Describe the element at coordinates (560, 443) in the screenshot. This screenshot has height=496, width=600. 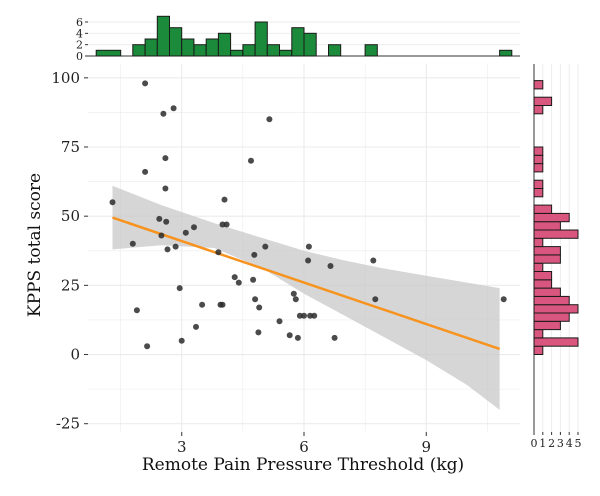
I see `y-hist-tick-label: 3` at that location.